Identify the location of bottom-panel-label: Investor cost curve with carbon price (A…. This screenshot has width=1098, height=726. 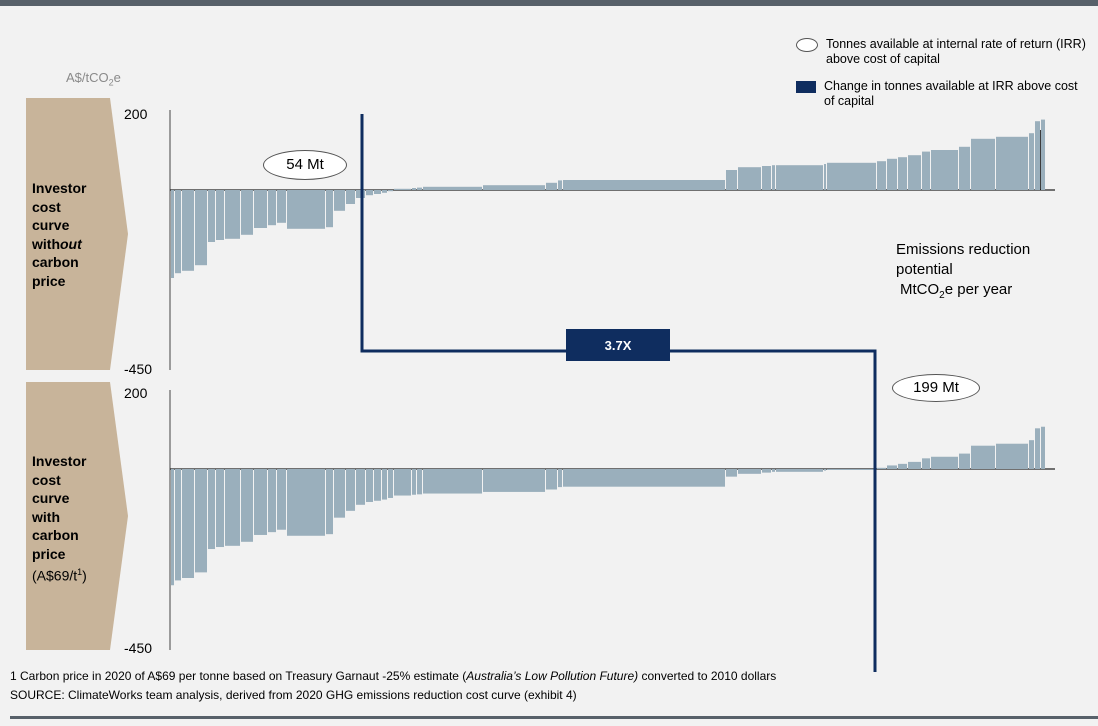
(59, 518).